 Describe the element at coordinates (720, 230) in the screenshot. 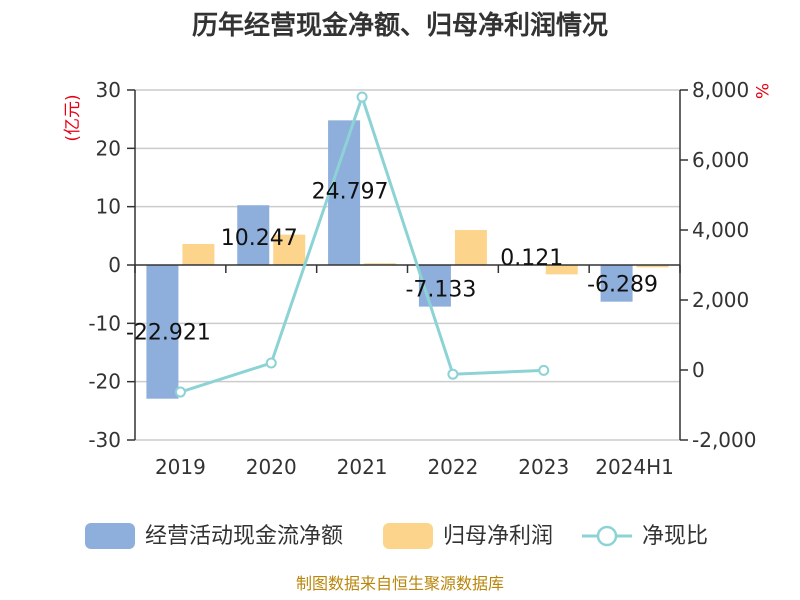

I see `right-axis-tick-label: 4,000` at that location.